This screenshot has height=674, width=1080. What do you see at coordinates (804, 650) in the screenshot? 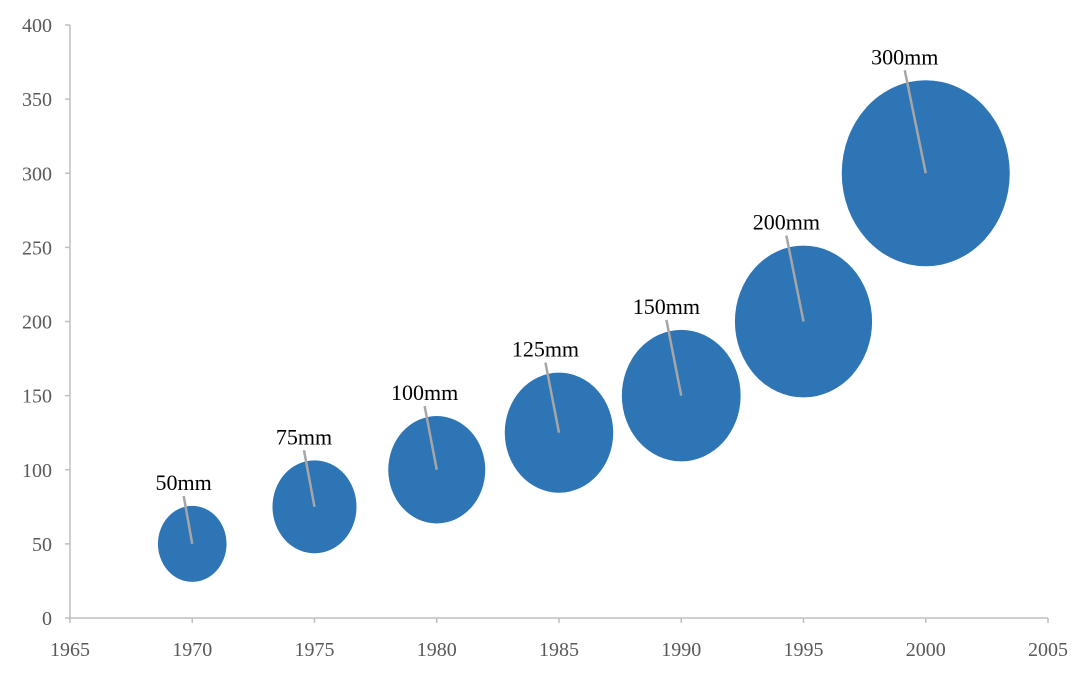
I see `x-tick-label: 1995` at bounding box center [804, 650].